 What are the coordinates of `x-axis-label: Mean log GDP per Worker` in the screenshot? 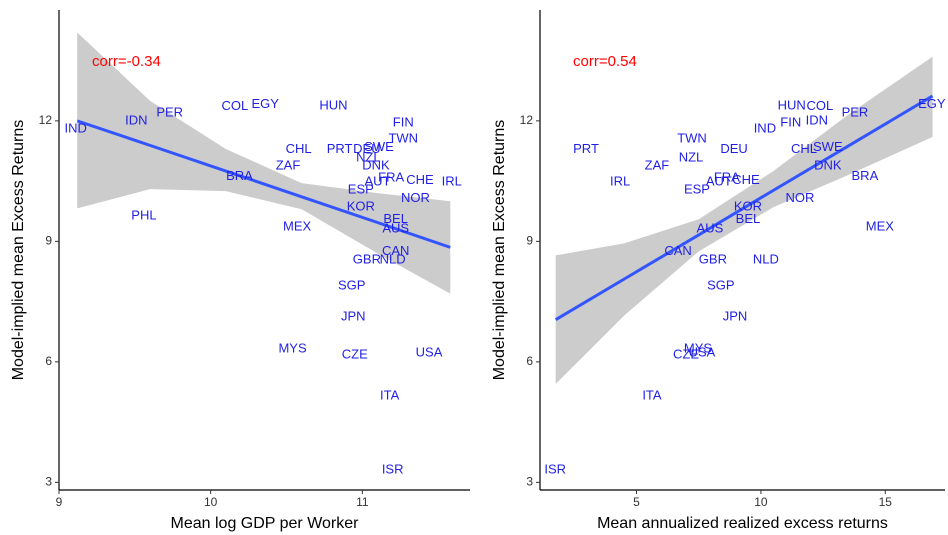 It's located at (265, 523).